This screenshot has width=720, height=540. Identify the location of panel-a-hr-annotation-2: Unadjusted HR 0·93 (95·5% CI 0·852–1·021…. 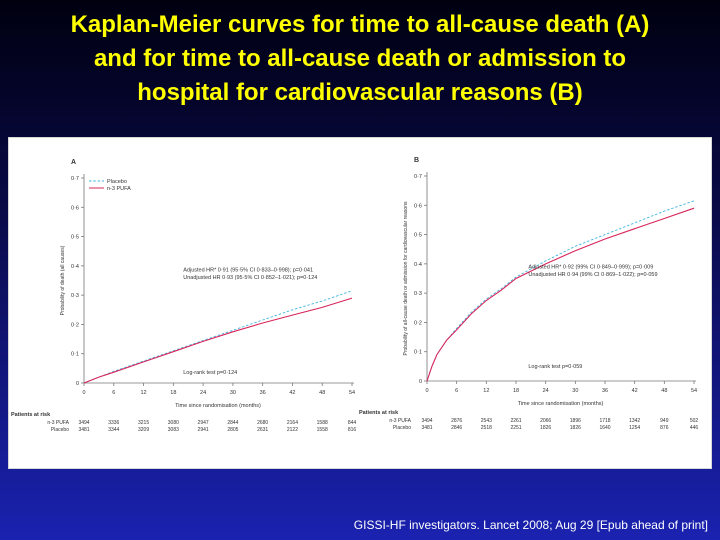
(250, 278).